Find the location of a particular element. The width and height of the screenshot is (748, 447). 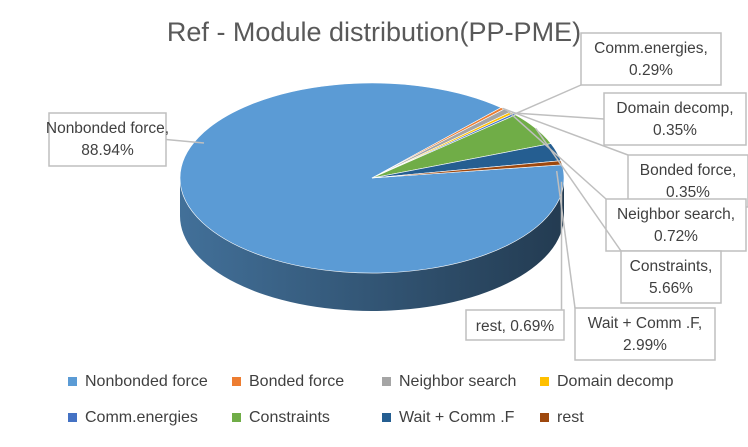

legend-label-comm-energies: Comm.energies is located at coordinates (141, 417).